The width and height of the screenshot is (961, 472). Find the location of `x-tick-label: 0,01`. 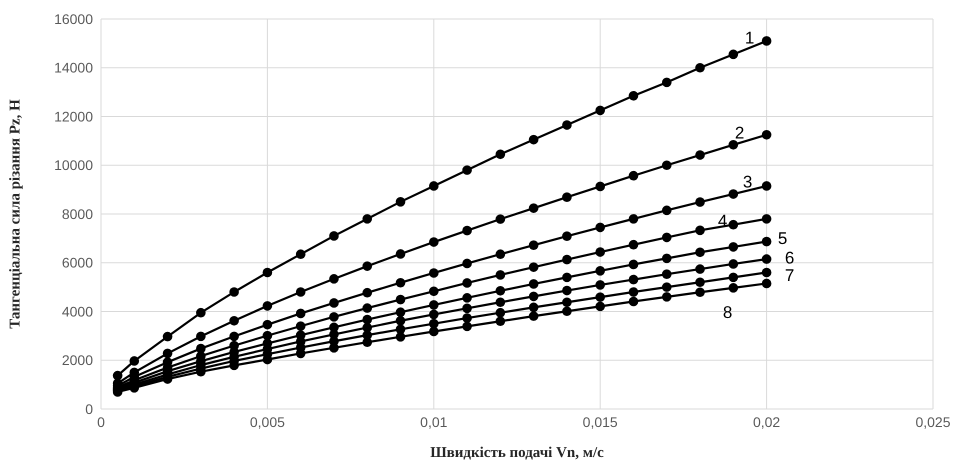

x-tick-label: 0,01 is located at coordinates (434, 422).